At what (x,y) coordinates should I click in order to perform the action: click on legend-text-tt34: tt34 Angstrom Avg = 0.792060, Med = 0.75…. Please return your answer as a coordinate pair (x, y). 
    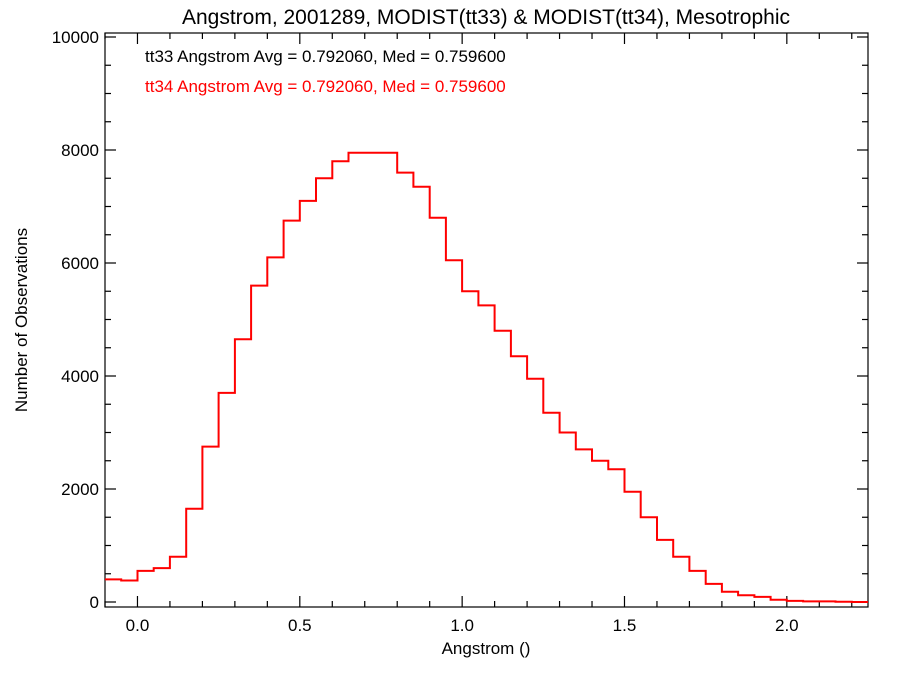
    Looking at the image, I should click on (325, 86).